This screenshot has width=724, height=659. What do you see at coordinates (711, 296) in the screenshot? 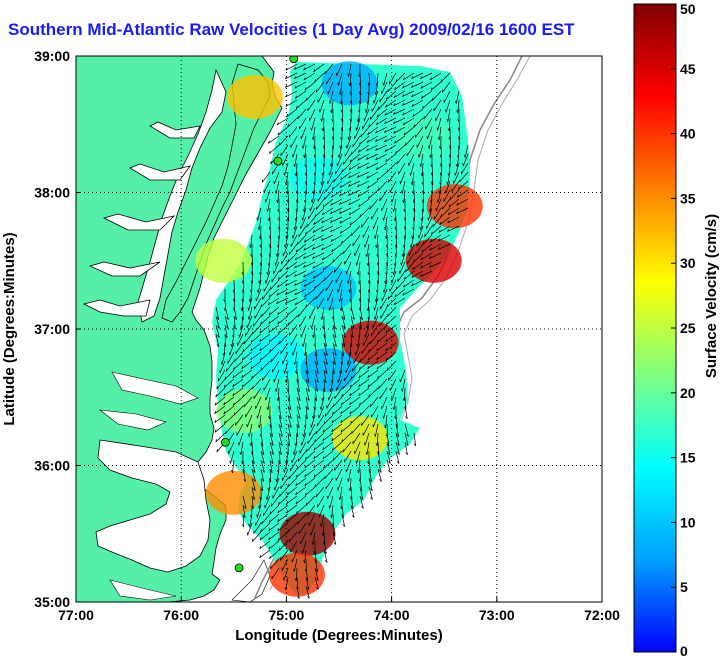
I see `colorbar-label: Surface Velocity (cm/s)` at bounding box center [711, 296].